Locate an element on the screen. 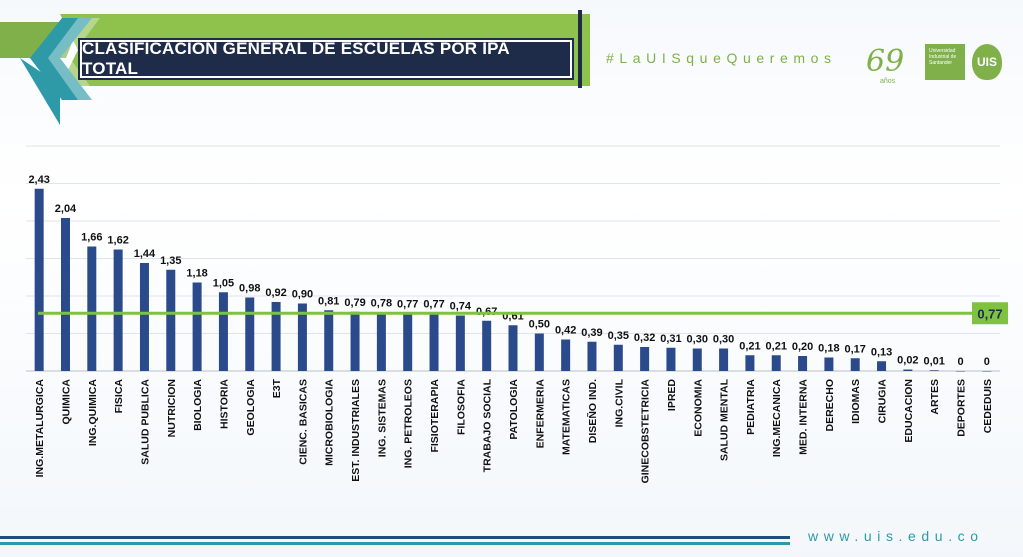 The height and width of the screenshot is (557, 1023). data-label: 0,01 is located at coordinates (933, 361).